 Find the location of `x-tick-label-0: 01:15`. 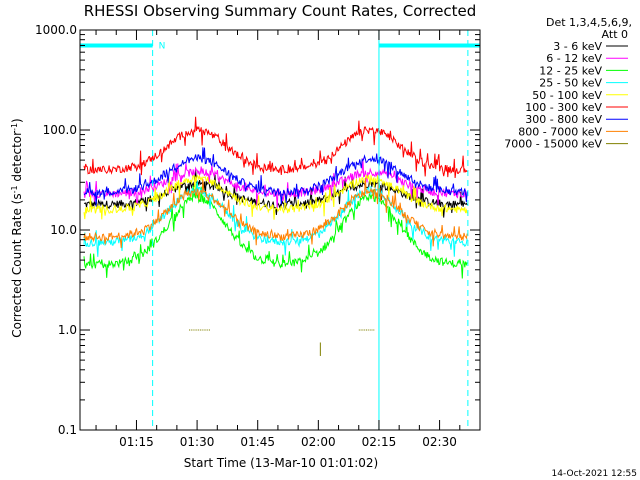

x-tick-label-0: 01:15 is located at coordinates (136, 442).